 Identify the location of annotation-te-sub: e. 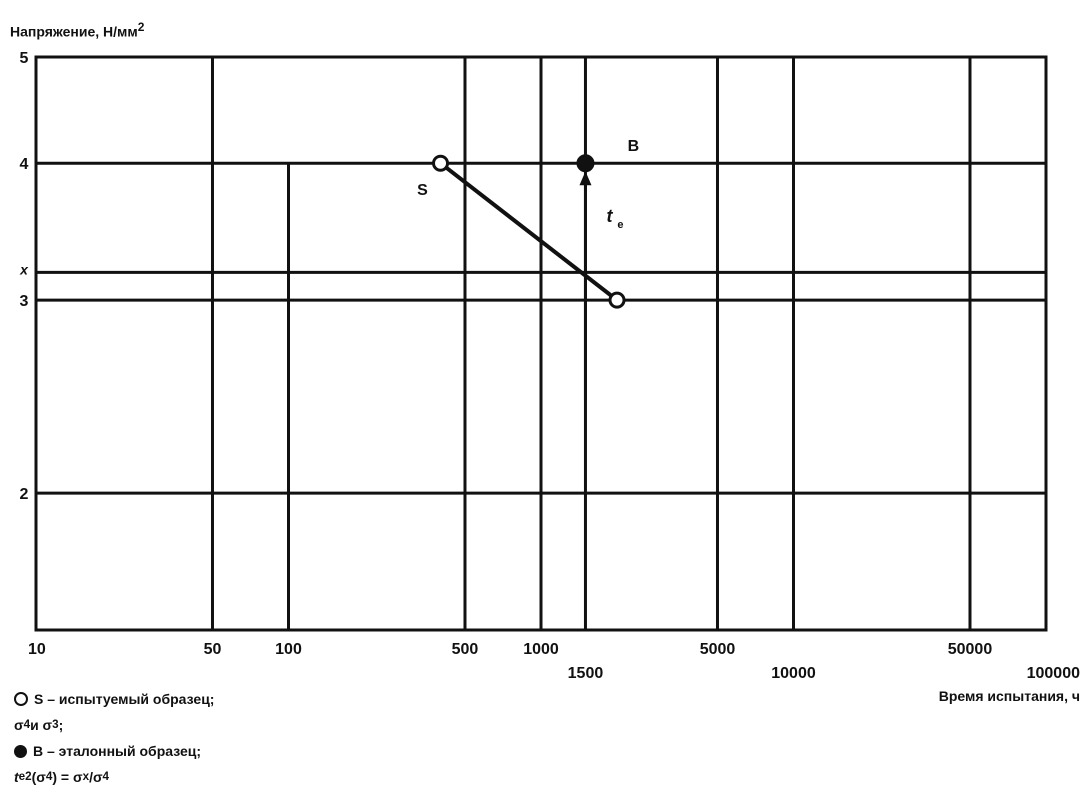
(620, 225).